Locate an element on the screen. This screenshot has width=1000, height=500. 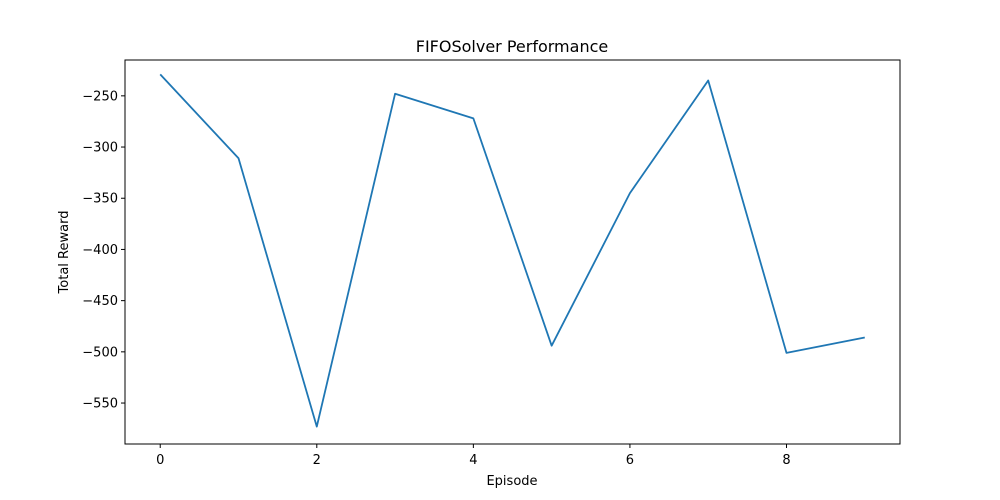
x-tick-label: 6 is located at coordinates (630, 460).